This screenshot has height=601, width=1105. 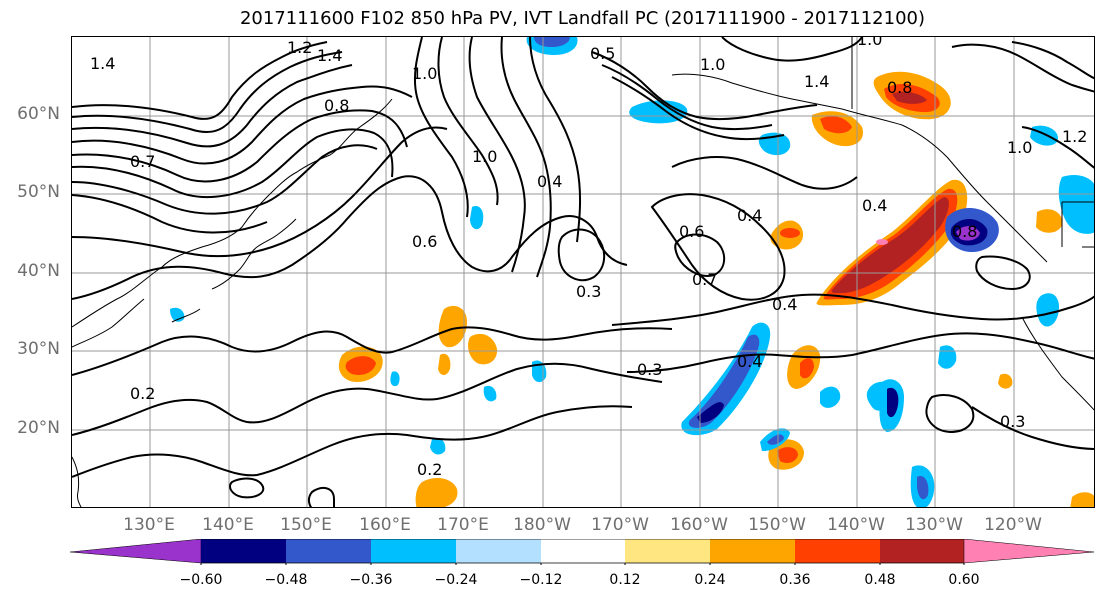 What do you see at coordinates (38, 271) in the screenshot?
I see `lat-label-40n: 40°N` at bounding box center [38, 271].